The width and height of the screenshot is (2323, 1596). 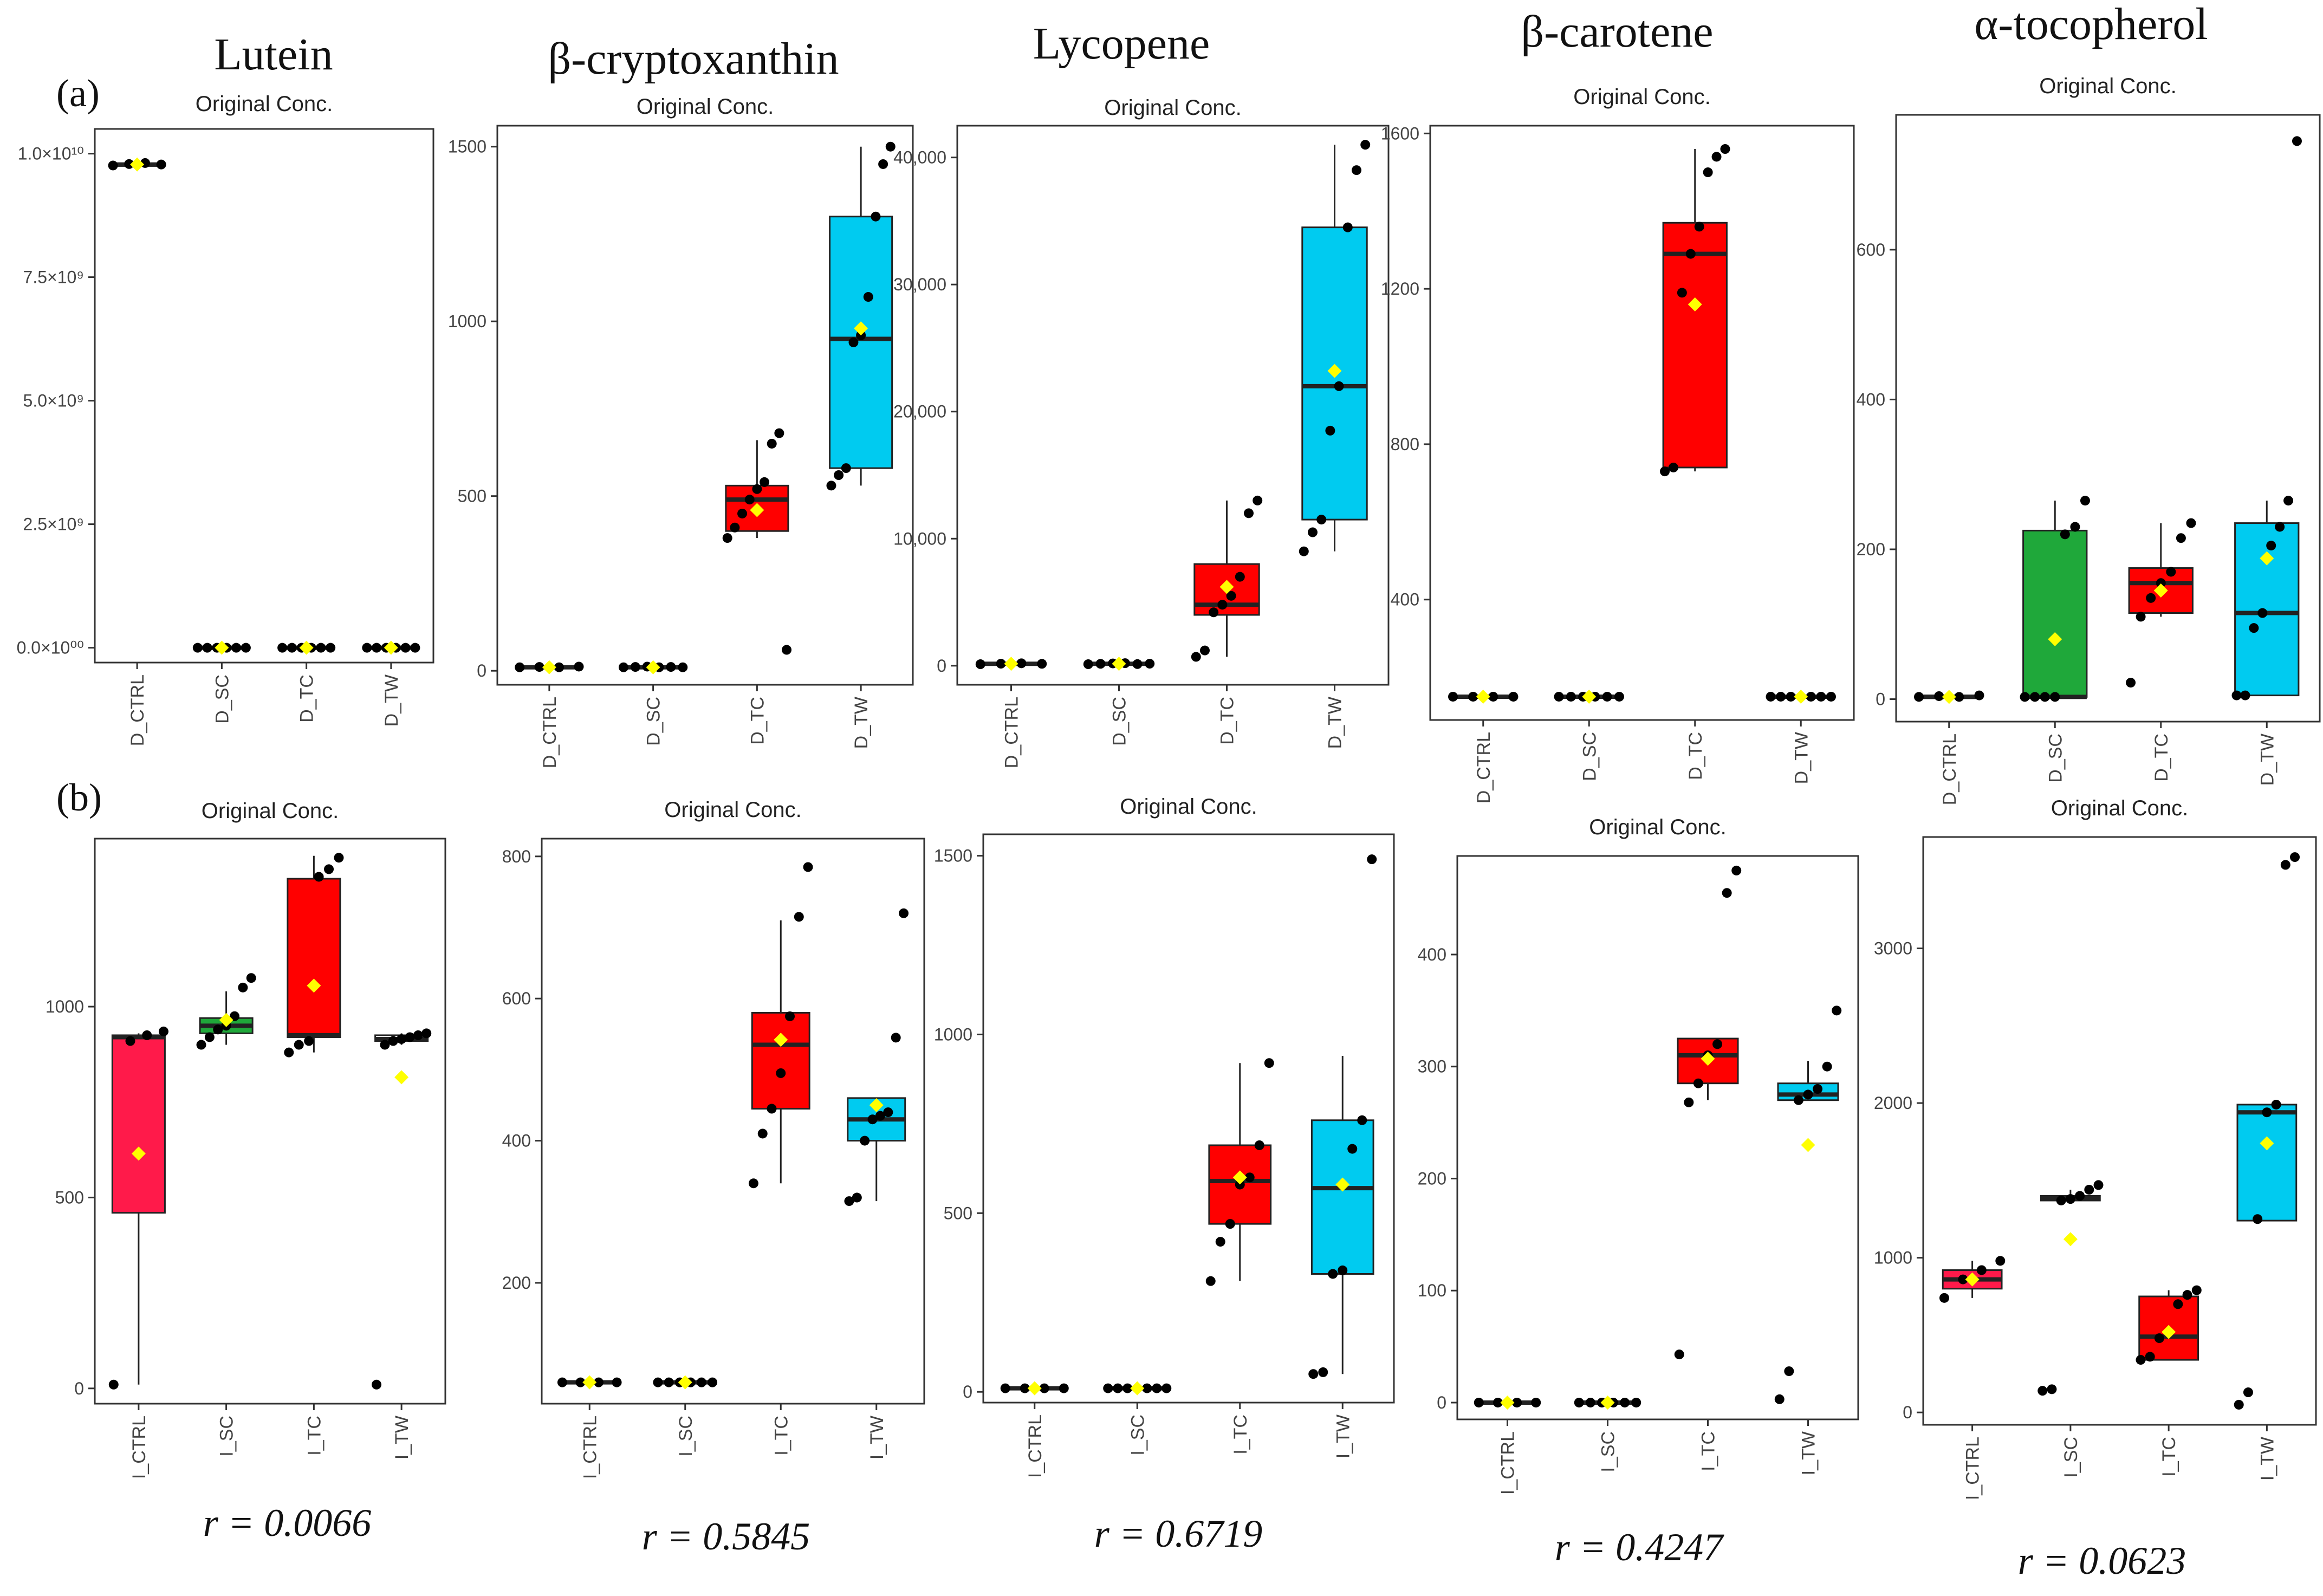 I want to click on x-category-label: I_CTRL, so click(x=1035, y=1447).